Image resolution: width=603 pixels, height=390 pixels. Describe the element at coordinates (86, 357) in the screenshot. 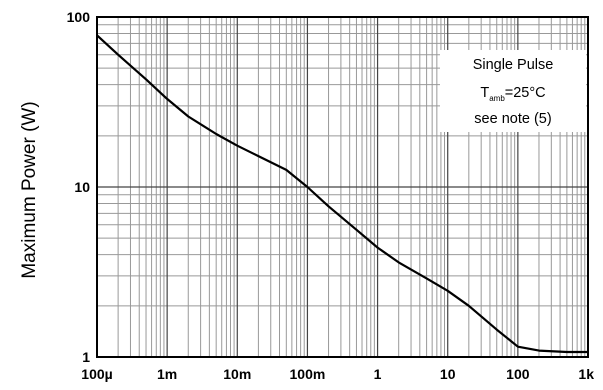

I see `y-tick-label: 1` at that location.